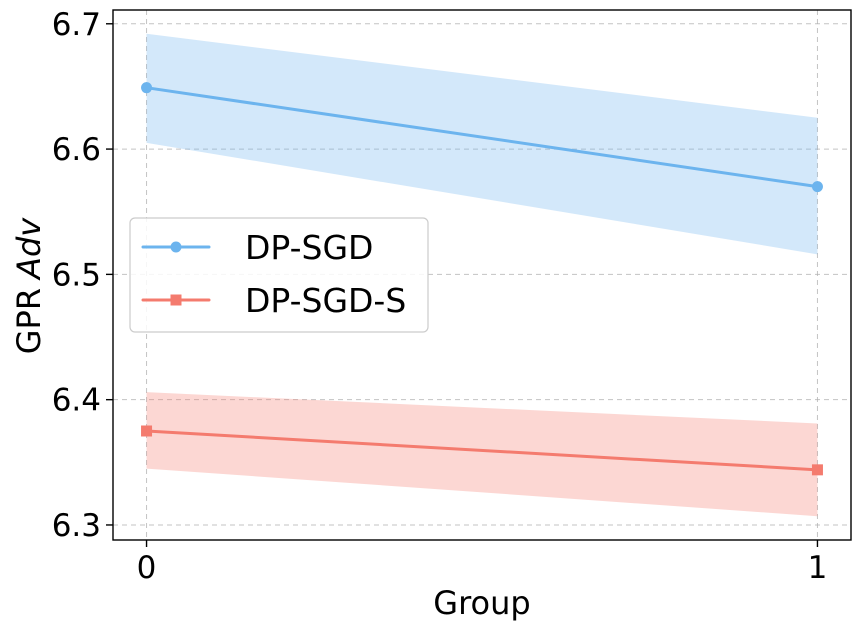  I want to click on dp-sgd-line, so click(482, 137).